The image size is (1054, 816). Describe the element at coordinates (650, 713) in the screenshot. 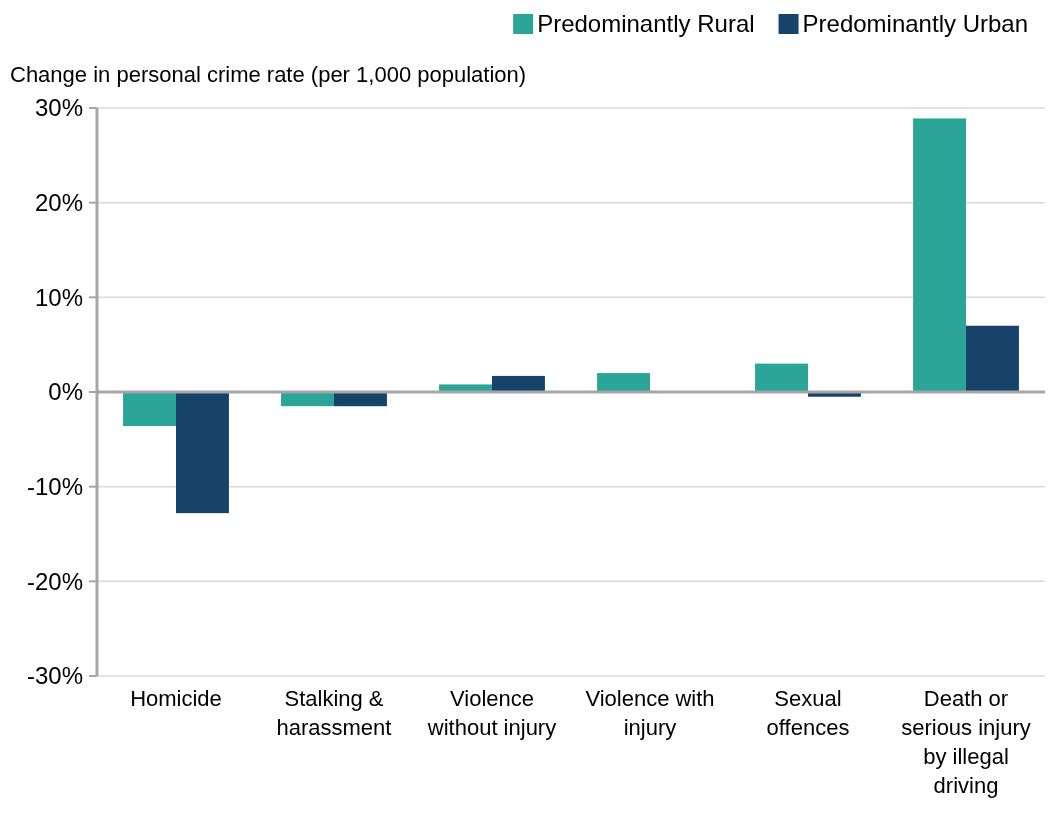

I see `x-tick-label: Violence with injury` at that location.